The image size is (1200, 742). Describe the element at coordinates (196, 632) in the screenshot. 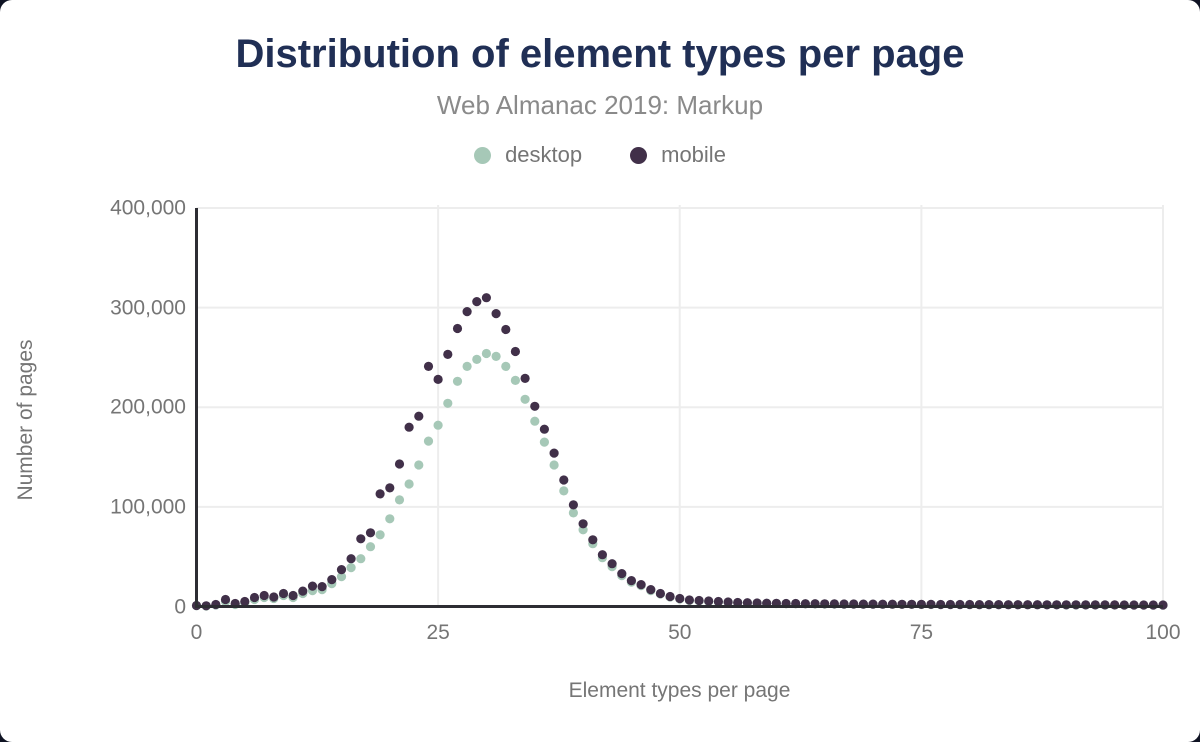

I see `x-tick-label: 0` at that location.